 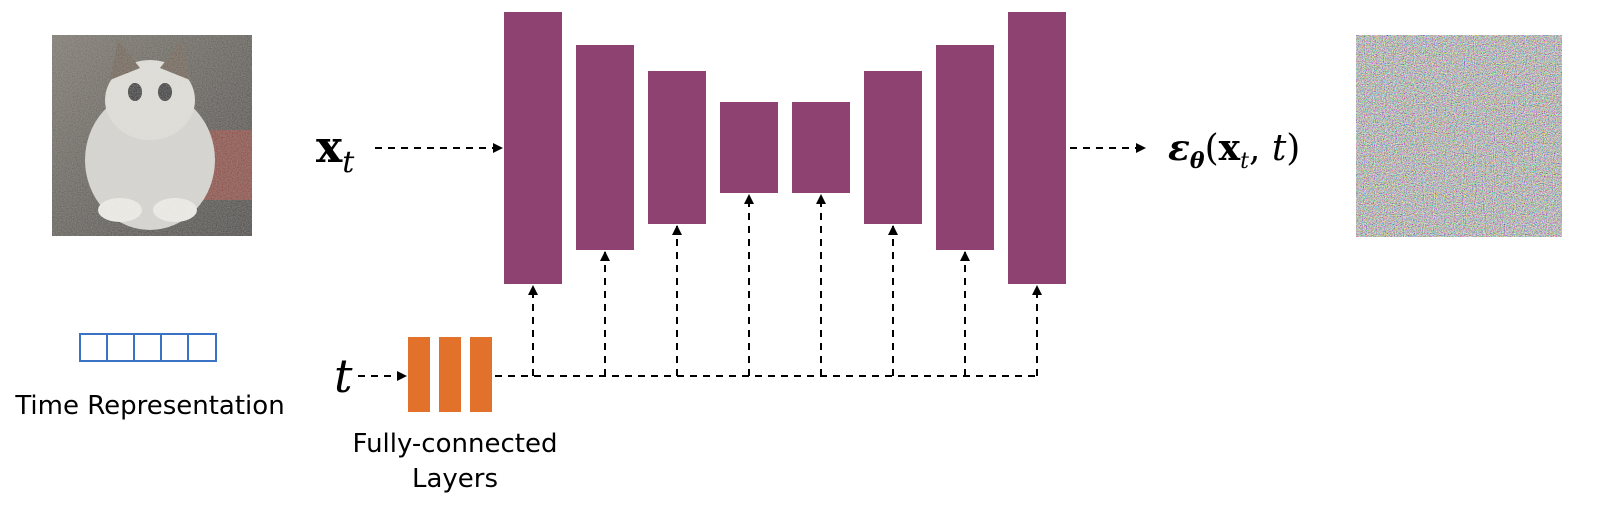 What do you see at coordinates (1279, 148) in the screenshot?
I see `symbol: t` at bounding box center [1279, 148].